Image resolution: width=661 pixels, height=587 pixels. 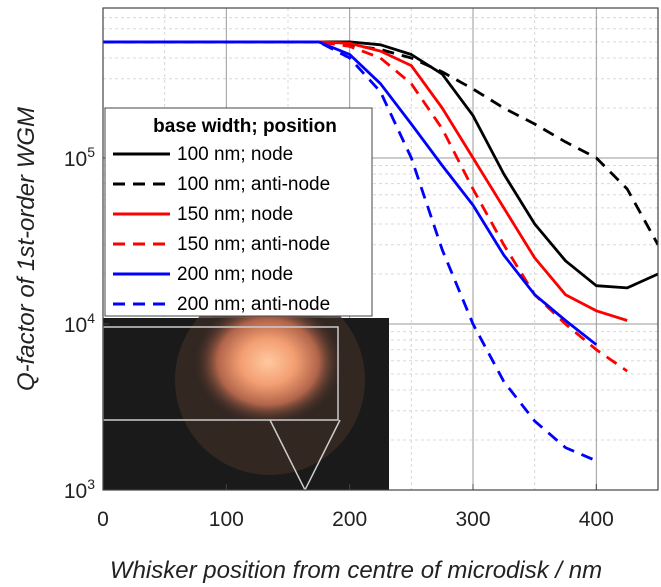 I want to click on y-tick-label: 10³, so click(x=79, y=489).